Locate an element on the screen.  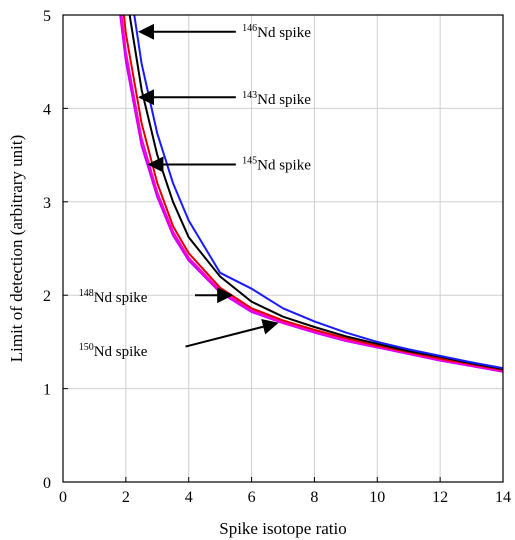
y-tick-label: 5 is located at coordinates (47, 16).